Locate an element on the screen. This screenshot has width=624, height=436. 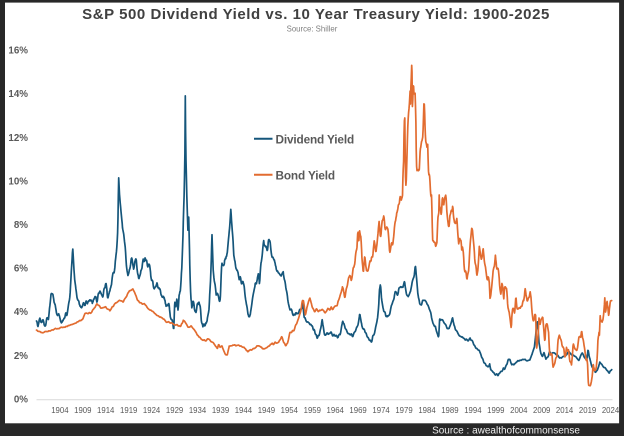
svg-text: 1934 is located at coordinates (198, 410).